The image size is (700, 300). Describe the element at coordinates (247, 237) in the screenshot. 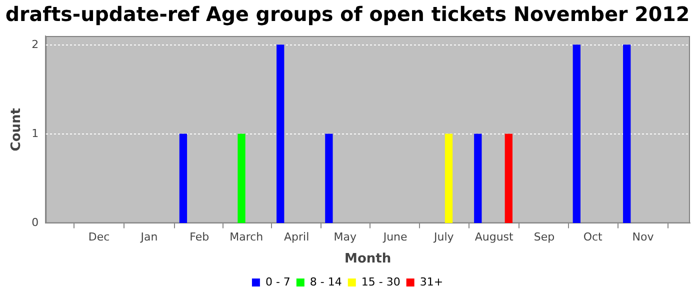

I see `x-tick-label: March` at that location.